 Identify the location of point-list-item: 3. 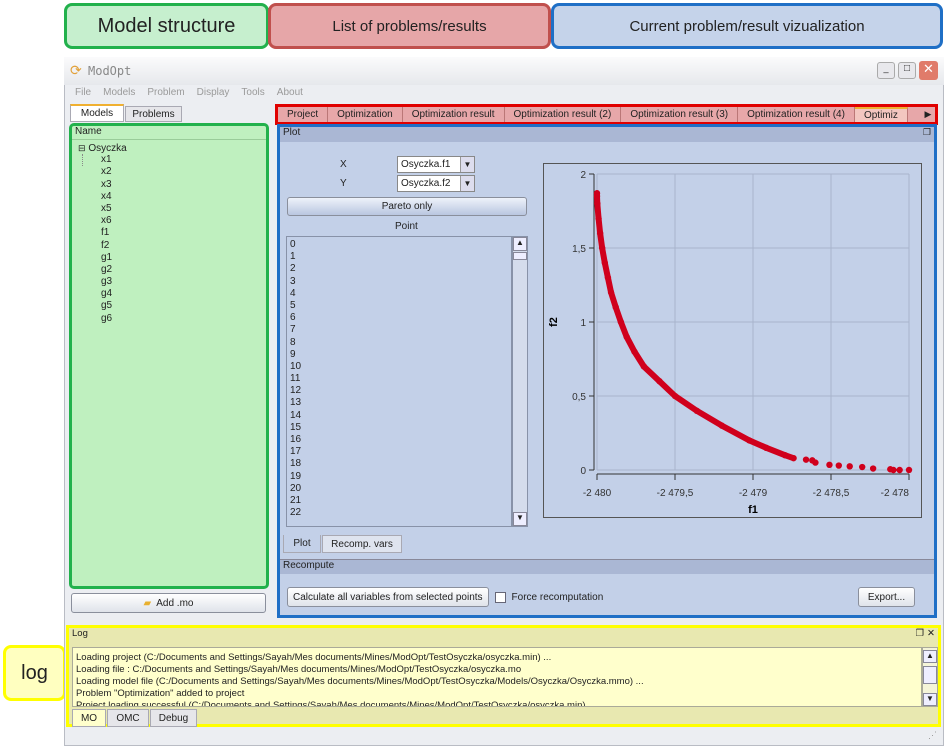
(293, 281).